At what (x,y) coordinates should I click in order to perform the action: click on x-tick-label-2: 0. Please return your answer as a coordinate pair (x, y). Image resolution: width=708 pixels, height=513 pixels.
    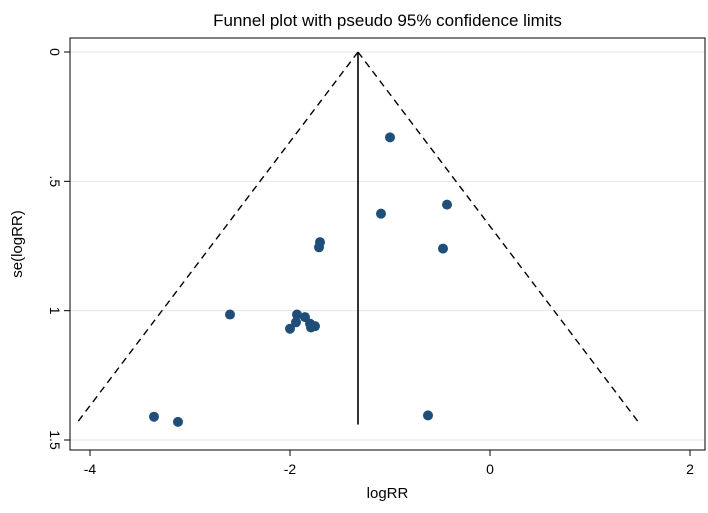
    Looking at the image, I should click on (490, 469).